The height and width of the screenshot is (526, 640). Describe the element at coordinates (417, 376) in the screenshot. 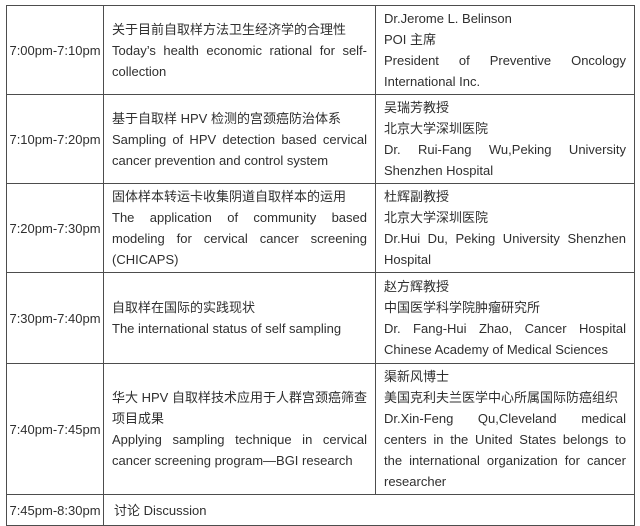

I see `speaker-name: 渠新风博士` at that location.